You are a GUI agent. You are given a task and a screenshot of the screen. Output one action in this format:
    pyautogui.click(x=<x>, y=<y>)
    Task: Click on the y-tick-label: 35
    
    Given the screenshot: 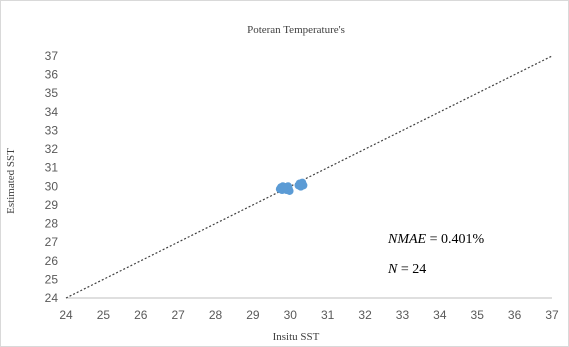 What is the action you would take?
    pyautogui.click(x=52, y=93)
    